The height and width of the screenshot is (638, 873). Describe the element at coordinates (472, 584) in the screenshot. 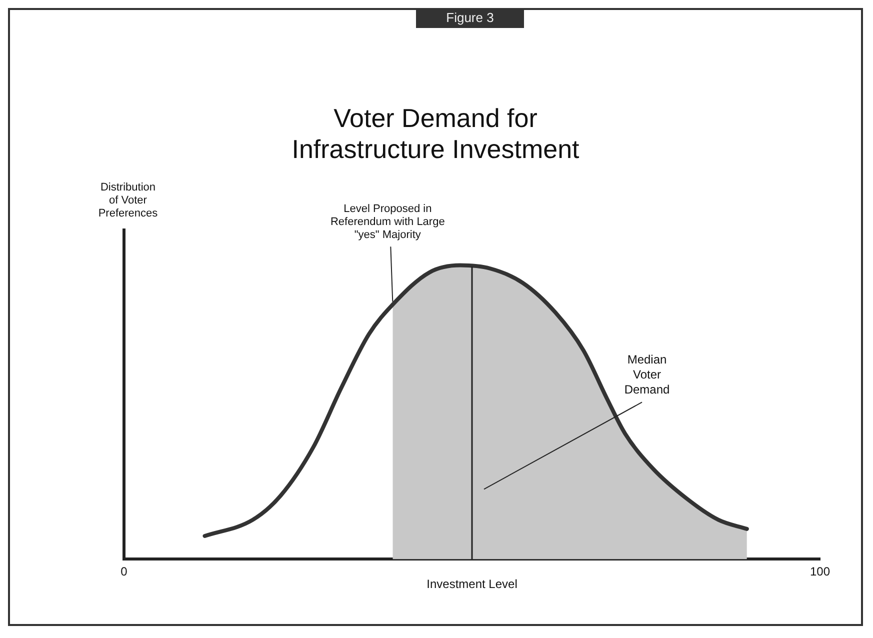

I see `x-axis-title: Investment Level` at that location.